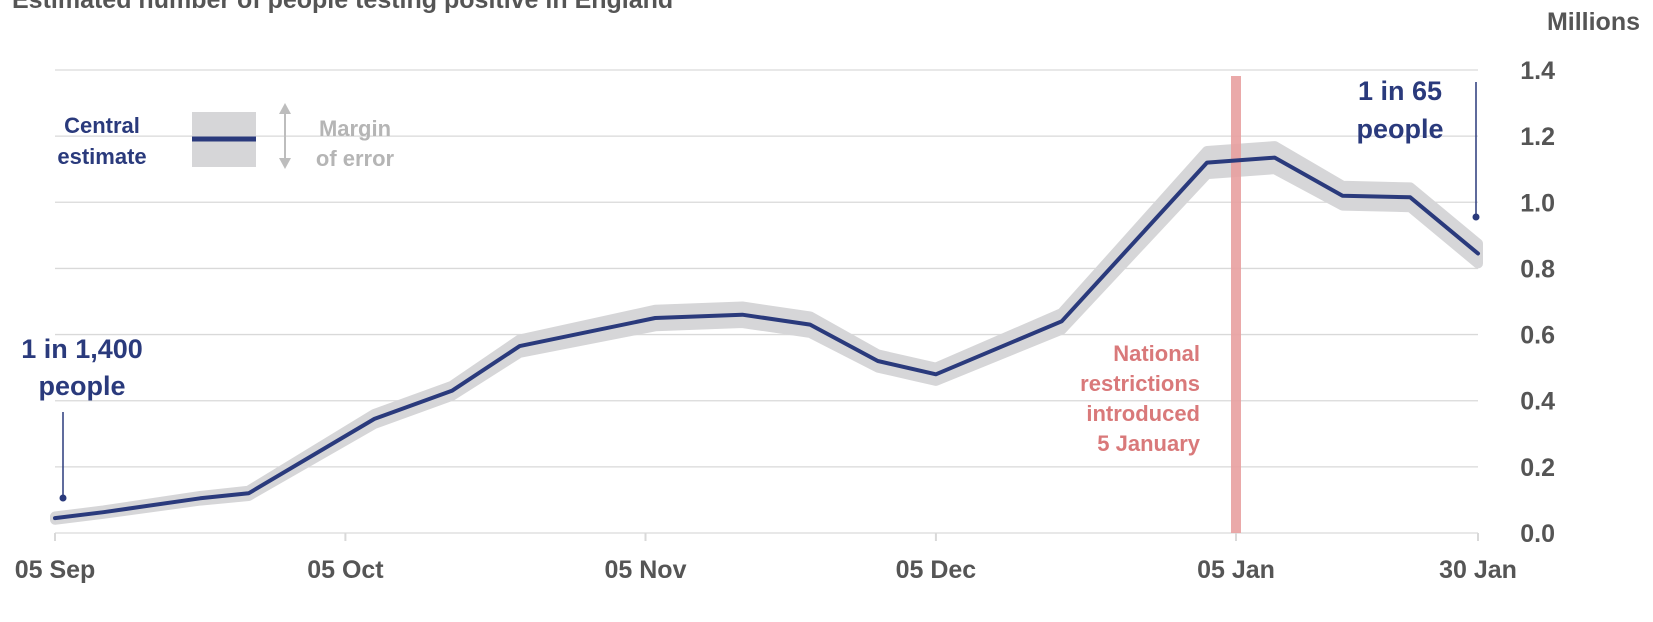 This screenshot has width=1653, height=622. I want to click on y-tick-label: 0.2, so click(1537, 468).